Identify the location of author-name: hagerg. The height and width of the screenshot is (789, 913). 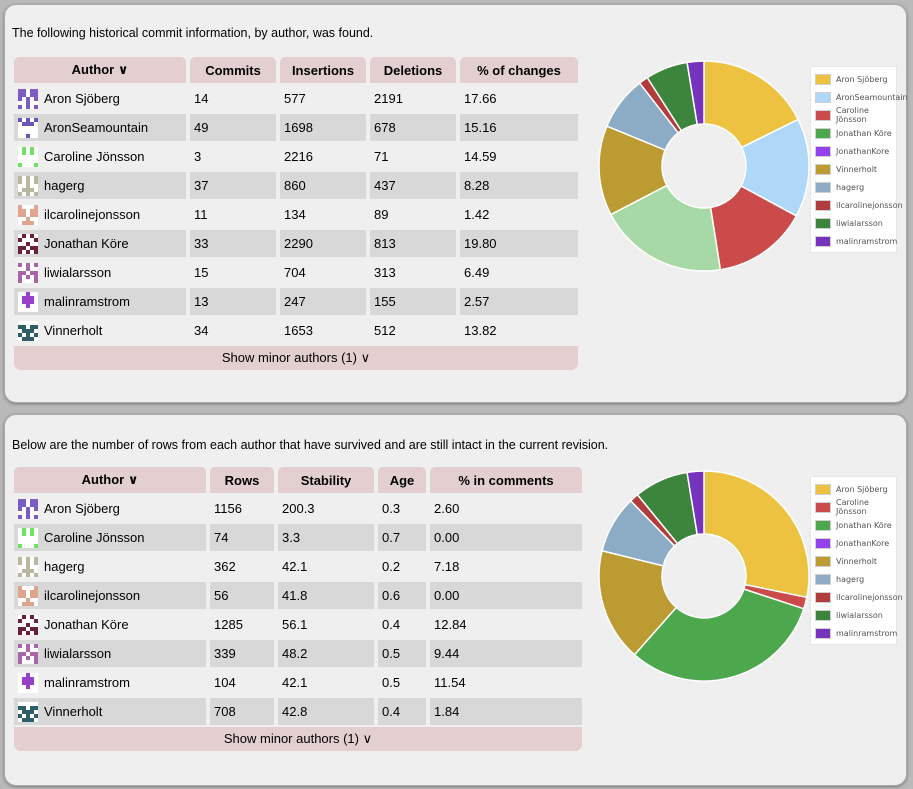
(64, 185).